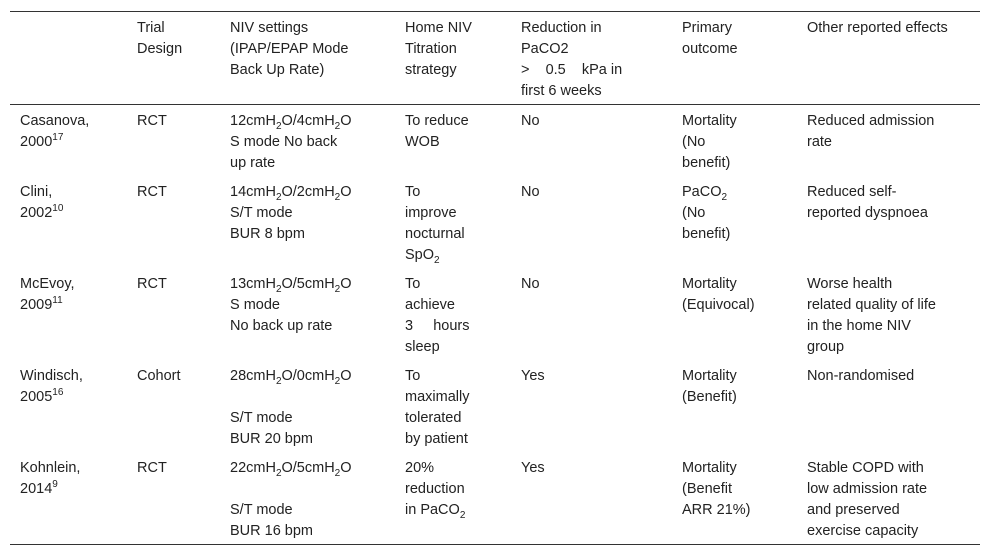  What do you see at coordinates (68, 406) in the screenshot?
I see `table-cell: Windisch, 200516` at bounding box center [68, 406].